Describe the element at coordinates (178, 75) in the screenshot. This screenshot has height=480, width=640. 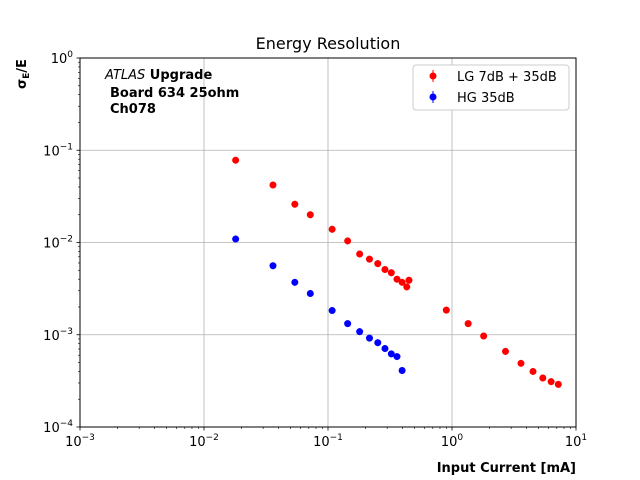
I see `annotation-upgrade: Upgrade` at that location.